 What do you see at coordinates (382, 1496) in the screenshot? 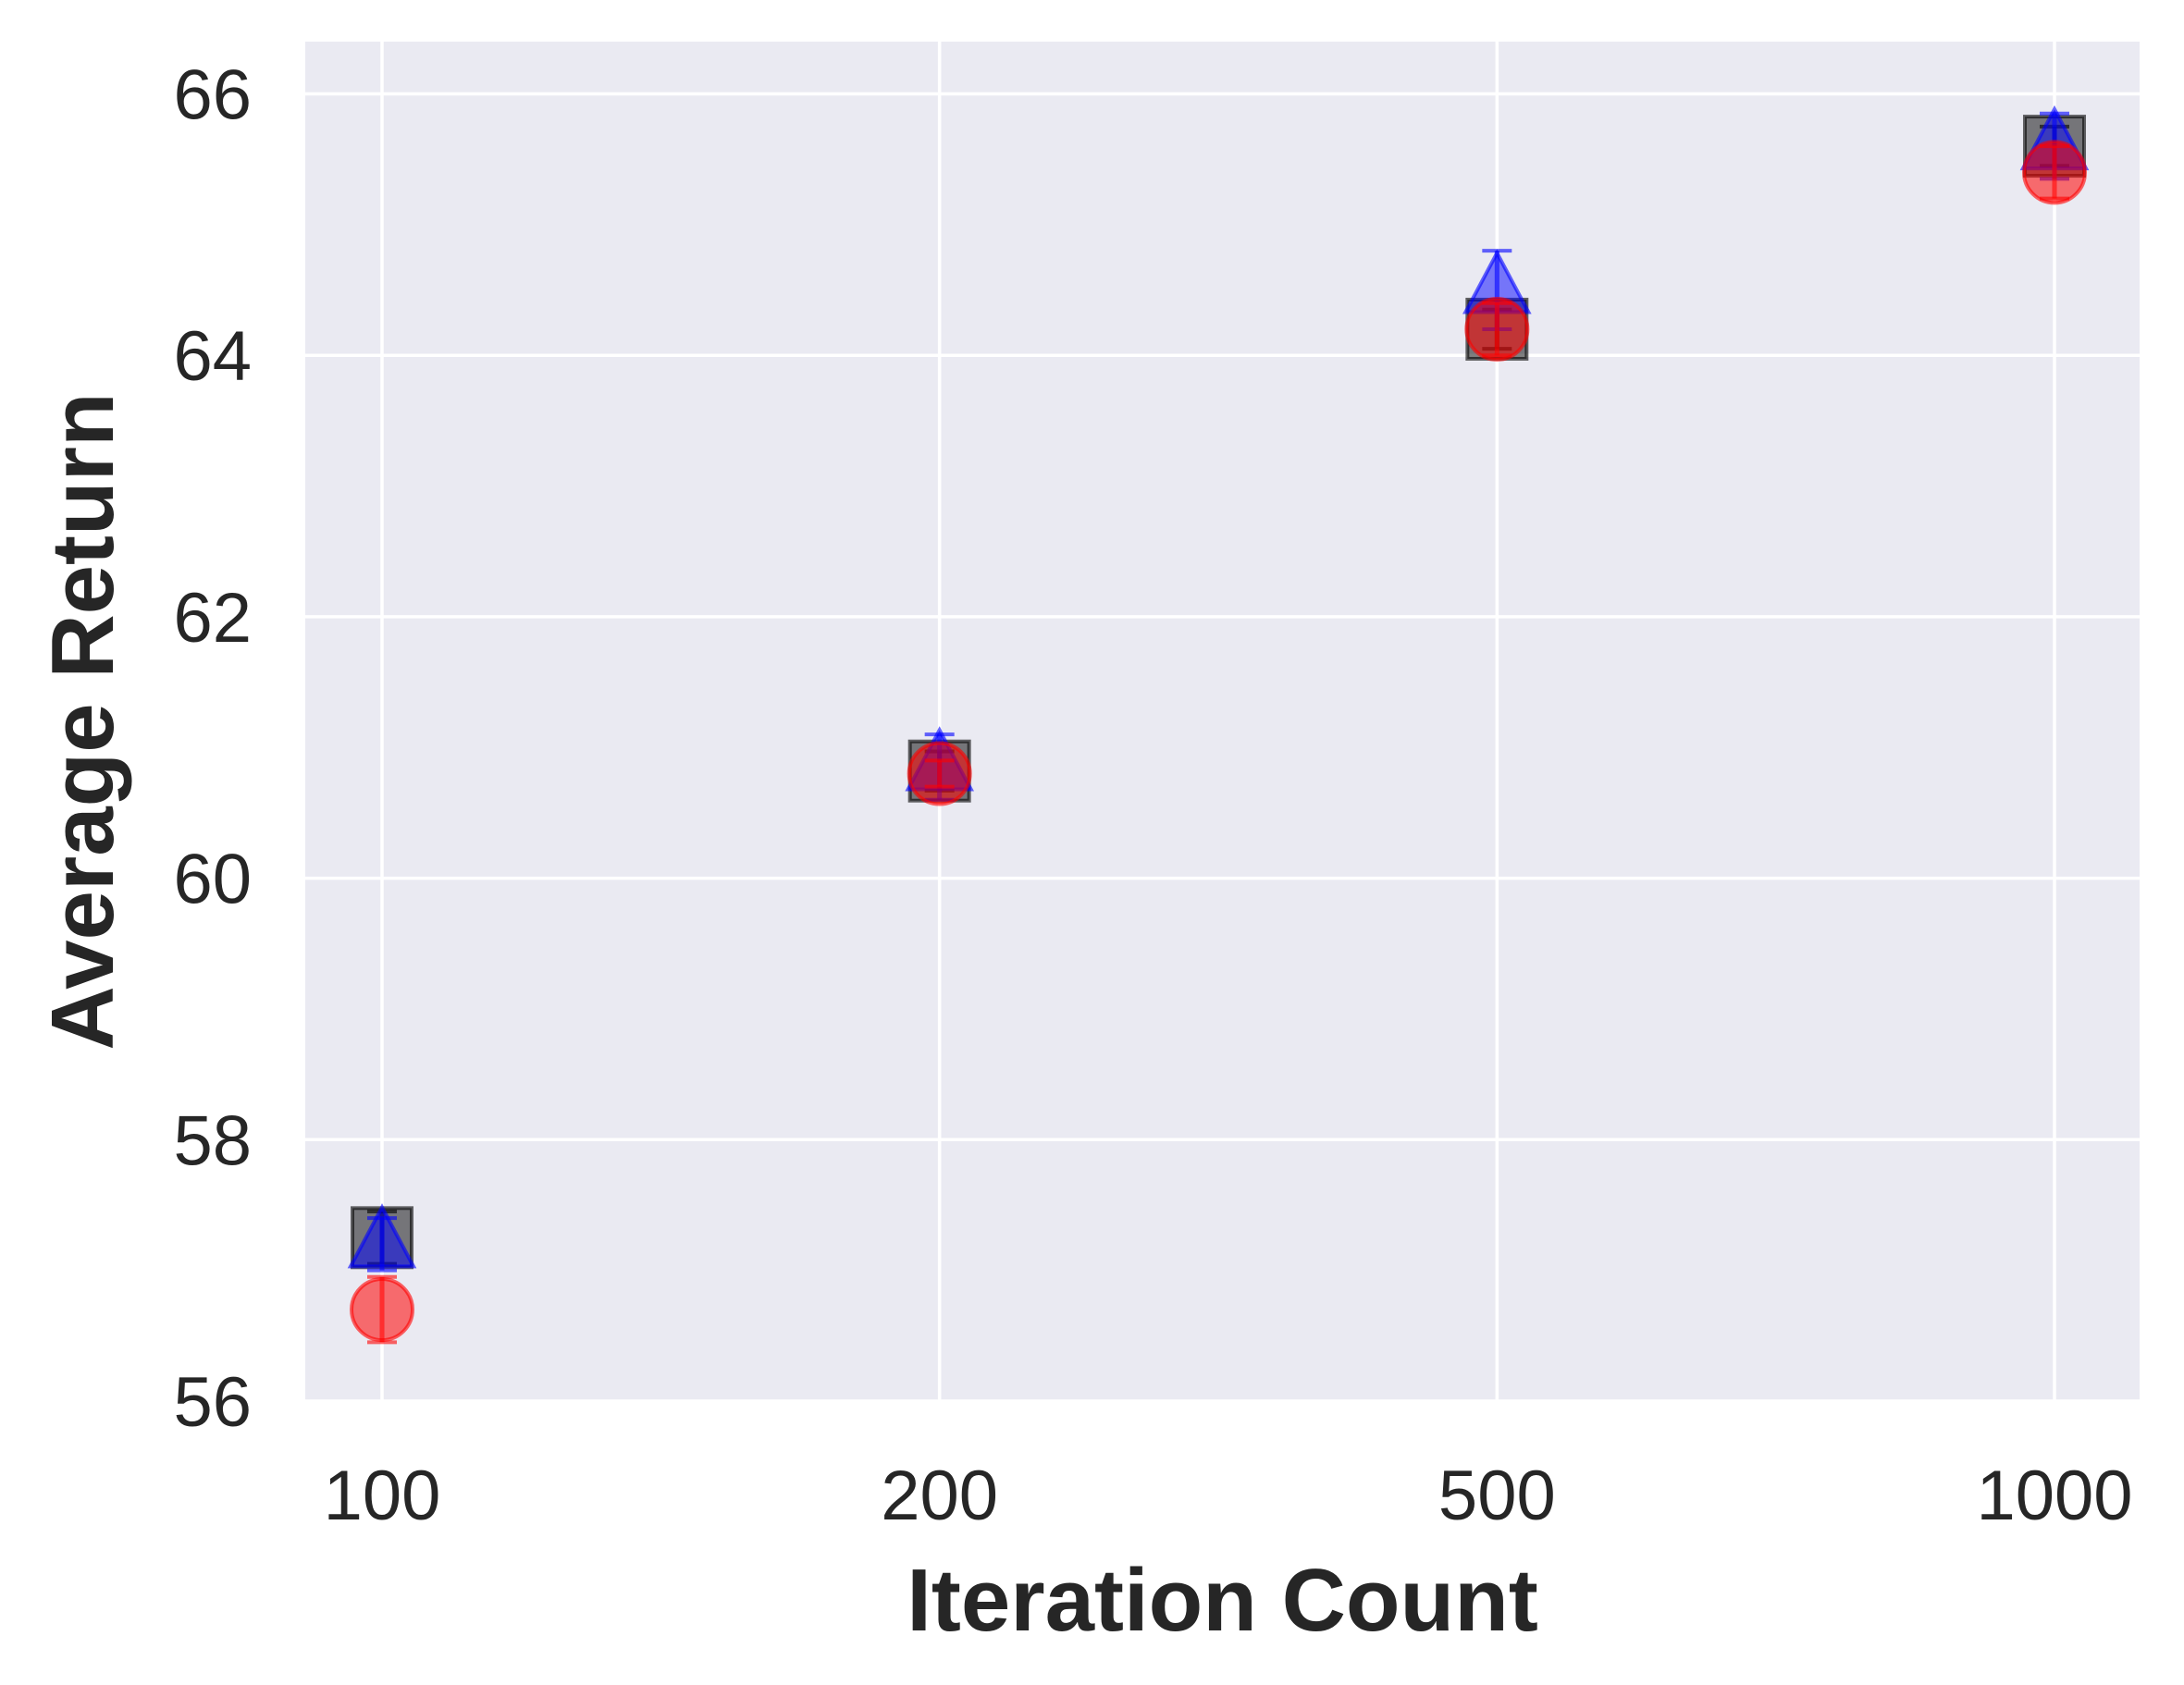
I see `x-tick-label: 100` at bounding box center [382, 1496].